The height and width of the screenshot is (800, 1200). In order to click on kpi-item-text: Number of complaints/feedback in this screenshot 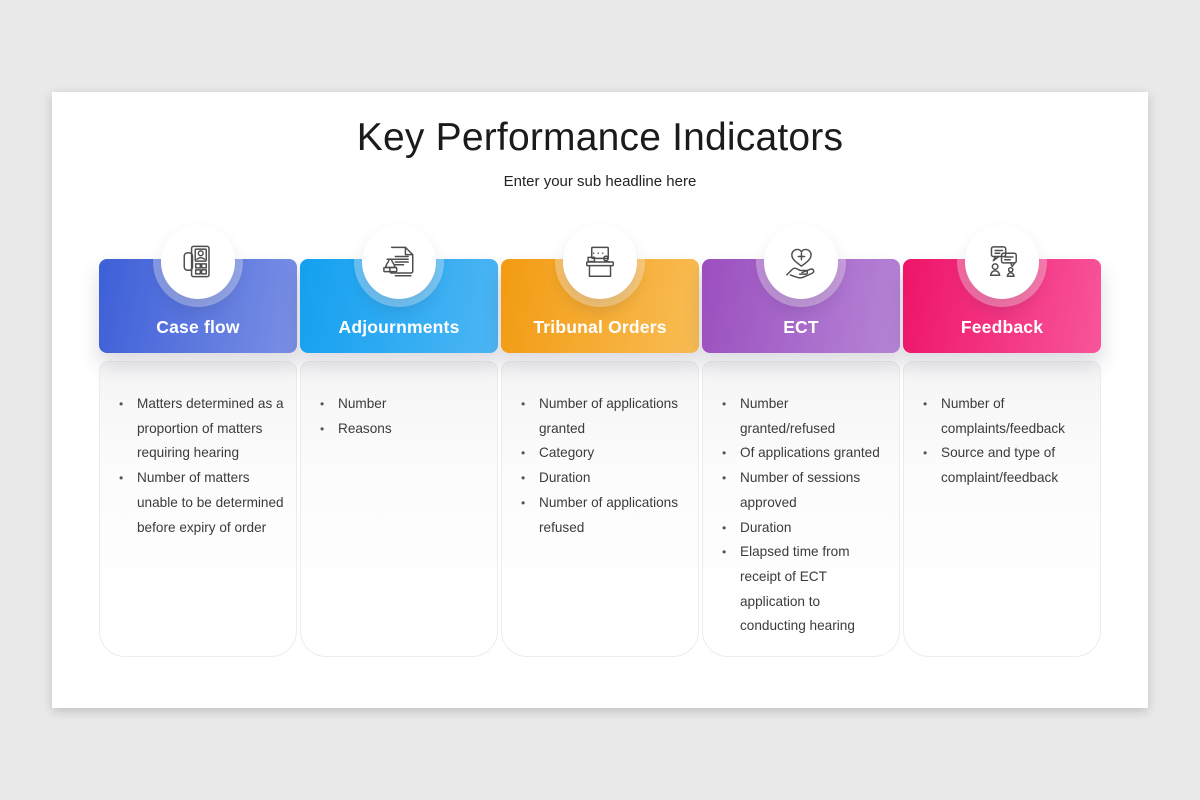, I will do `click(1003, 416)`.